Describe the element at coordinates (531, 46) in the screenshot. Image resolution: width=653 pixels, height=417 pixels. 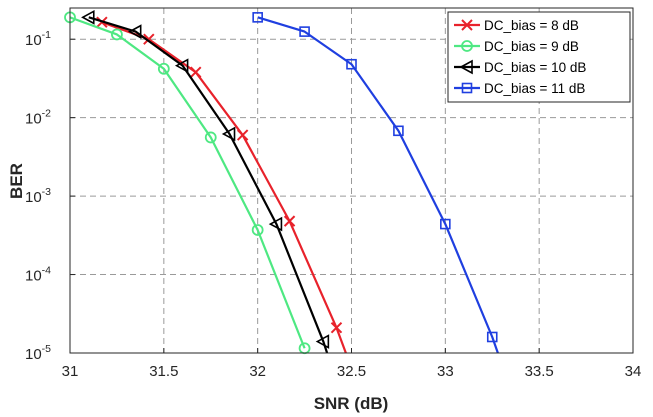
I see `legend-label: DC_bias = 9 dB` at that location.